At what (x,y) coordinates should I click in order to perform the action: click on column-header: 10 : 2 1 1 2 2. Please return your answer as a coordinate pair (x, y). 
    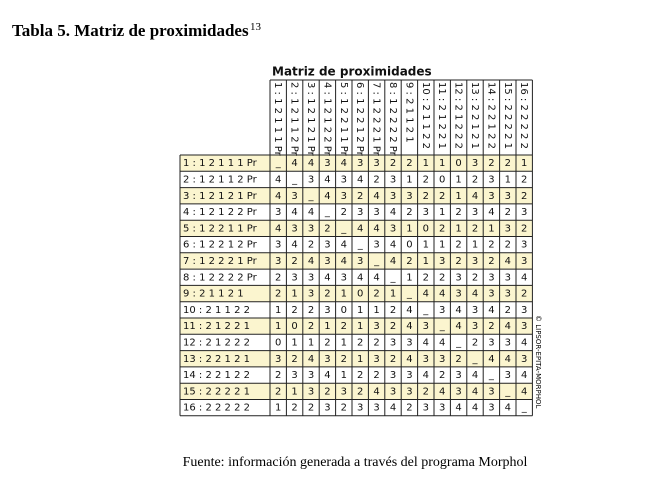
    Looking at the image, I should click on (425, 115).